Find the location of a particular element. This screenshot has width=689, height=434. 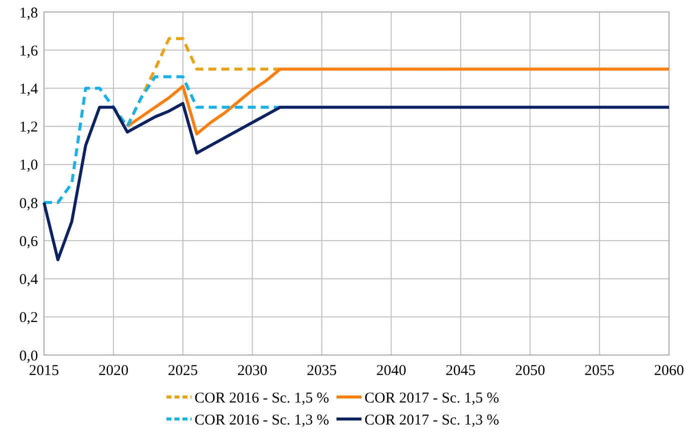

x-tick-label: 2050 is located at coordinates (530, 371).